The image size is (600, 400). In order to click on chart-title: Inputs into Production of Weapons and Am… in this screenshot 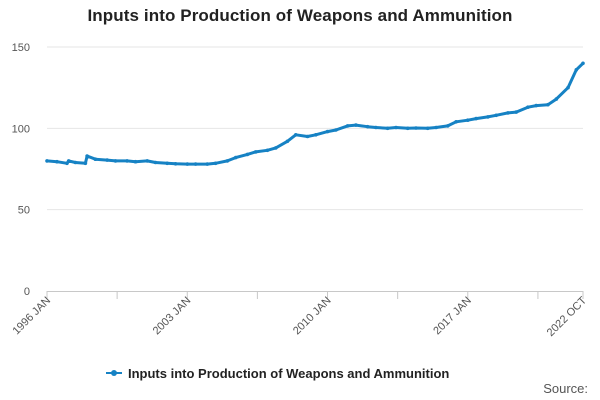, I will do `click(300, 15)`.